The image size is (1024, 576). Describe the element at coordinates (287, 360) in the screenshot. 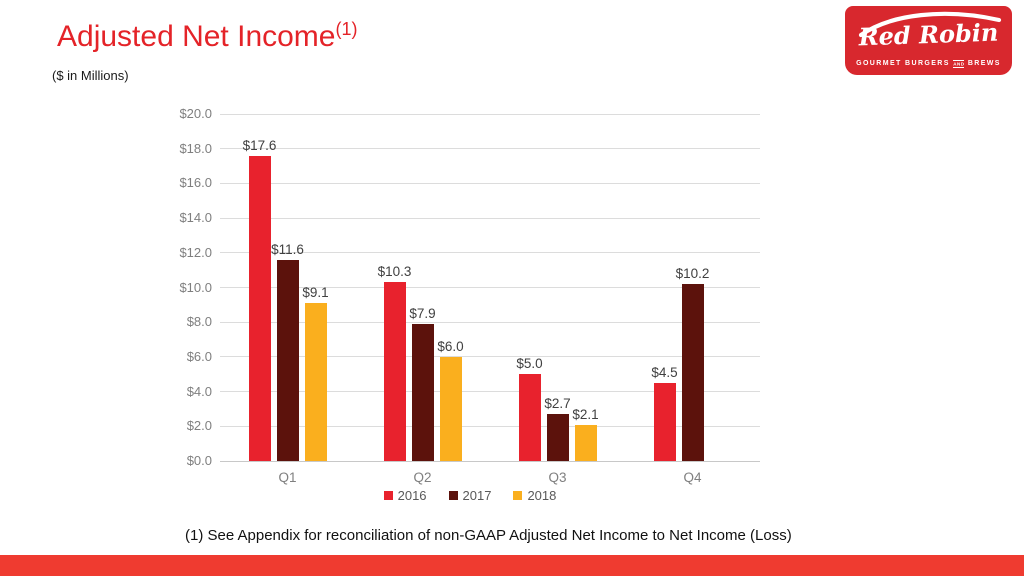

I see `bar-2017-Q1` at that location.